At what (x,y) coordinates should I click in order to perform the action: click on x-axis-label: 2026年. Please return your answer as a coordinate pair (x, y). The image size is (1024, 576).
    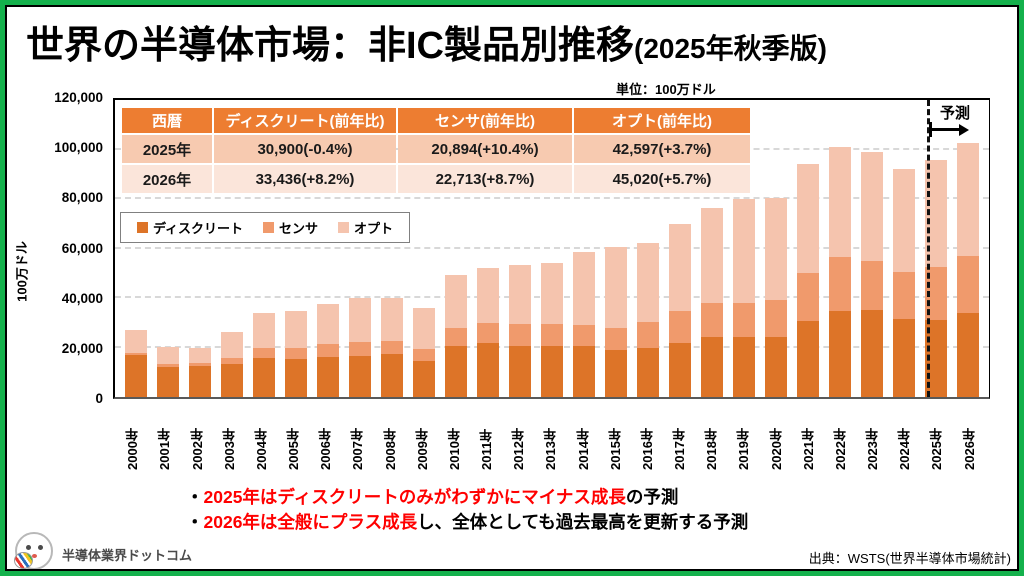
    Looking at the image, I should click on (969, 449).